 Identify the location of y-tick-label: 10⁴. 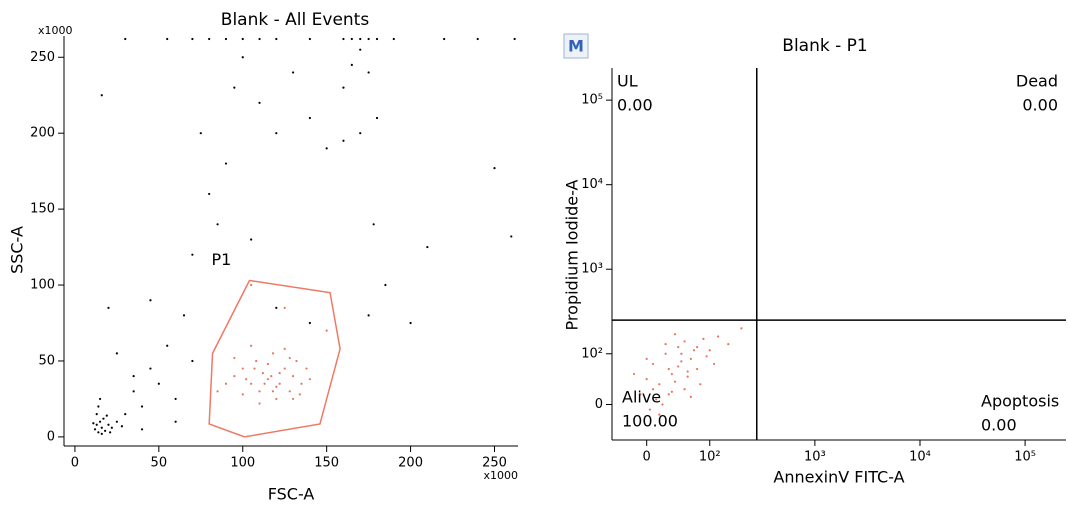
(592, 184).